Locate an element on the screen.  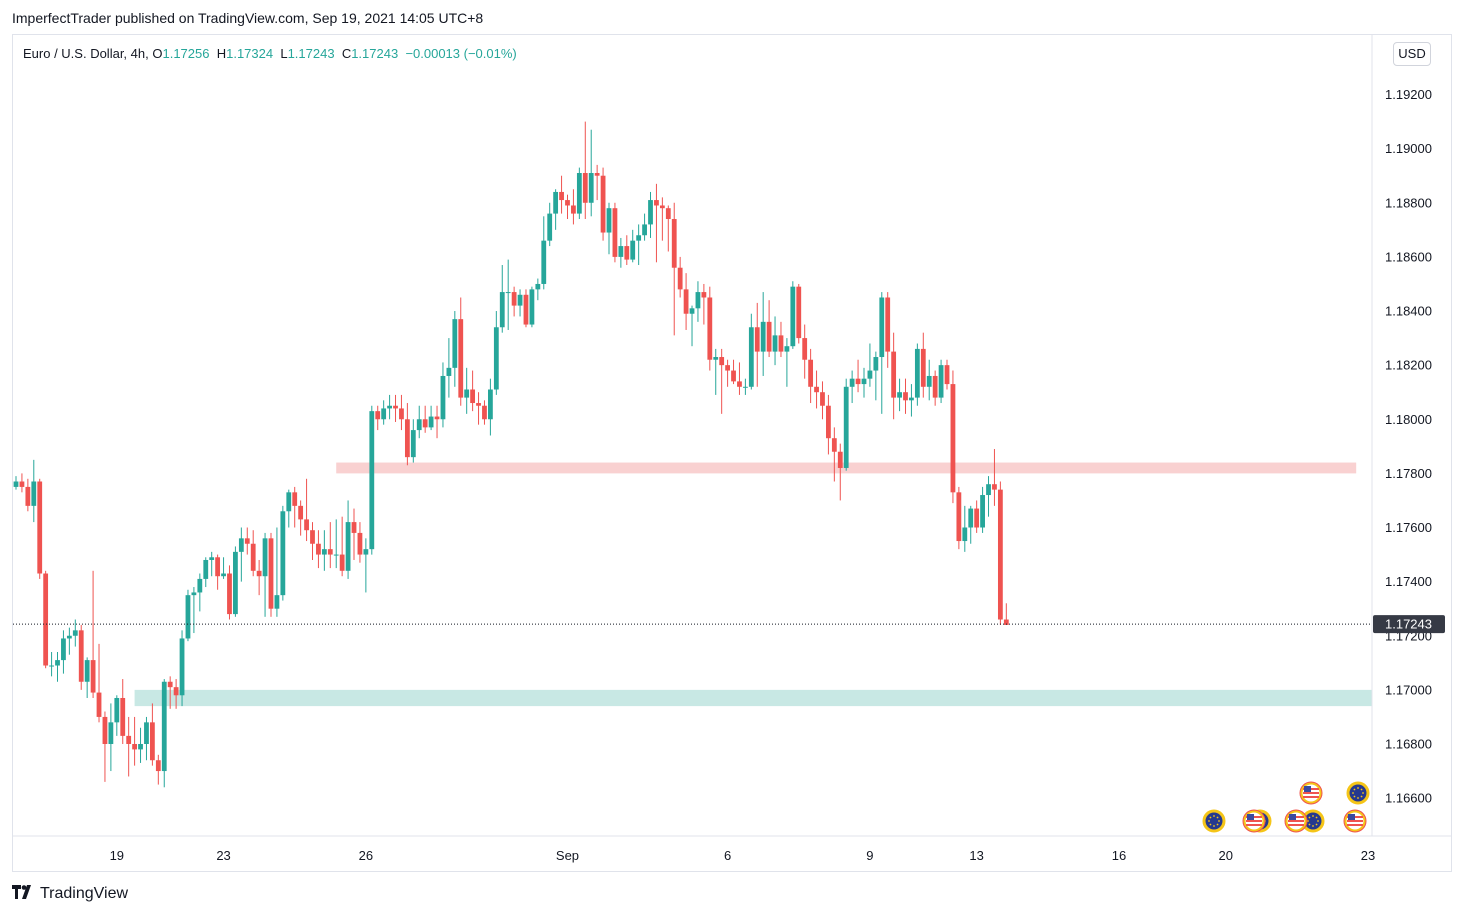
legend-high: 1.17324 is located at coordinates (250, 53).